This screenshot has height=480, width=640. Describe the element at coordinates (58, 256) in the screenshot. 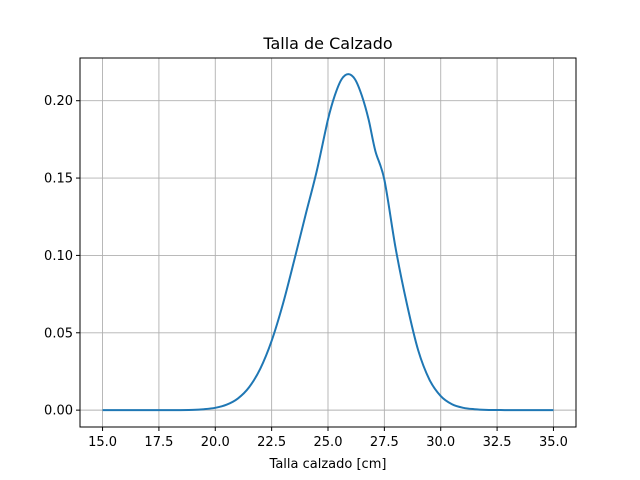

I see `y-tick-label: 0.10` at that location.